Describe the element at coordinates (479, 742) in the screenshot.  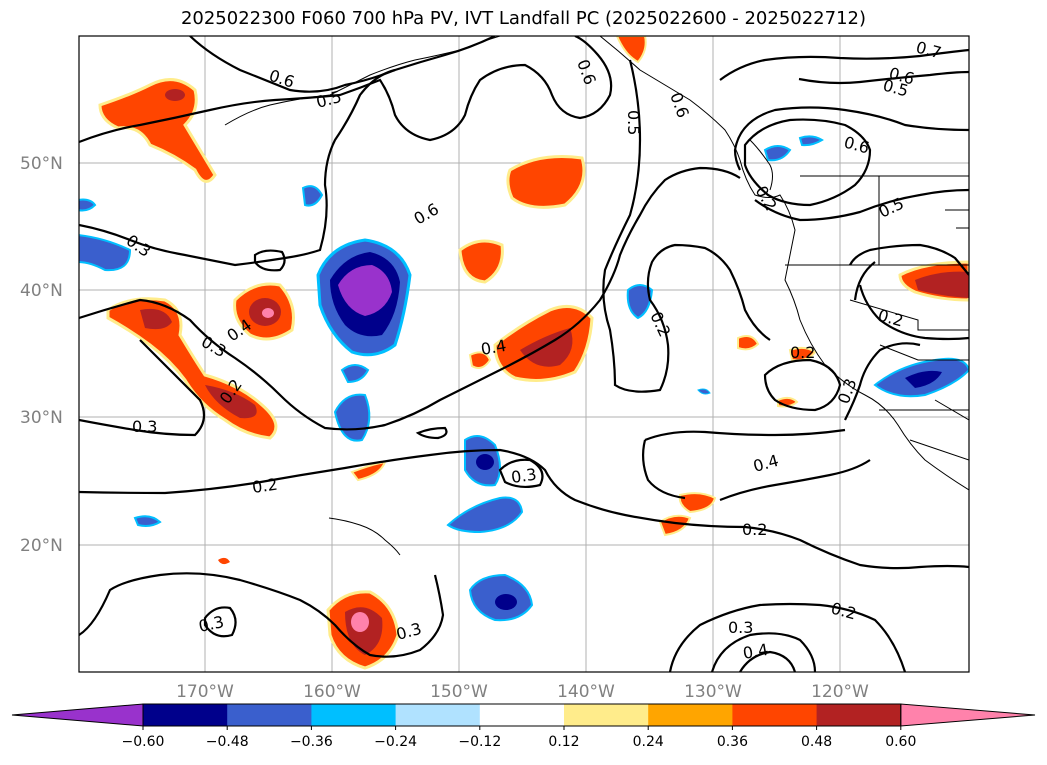
I see `colorbar-tick-label: −0.12` at that location.